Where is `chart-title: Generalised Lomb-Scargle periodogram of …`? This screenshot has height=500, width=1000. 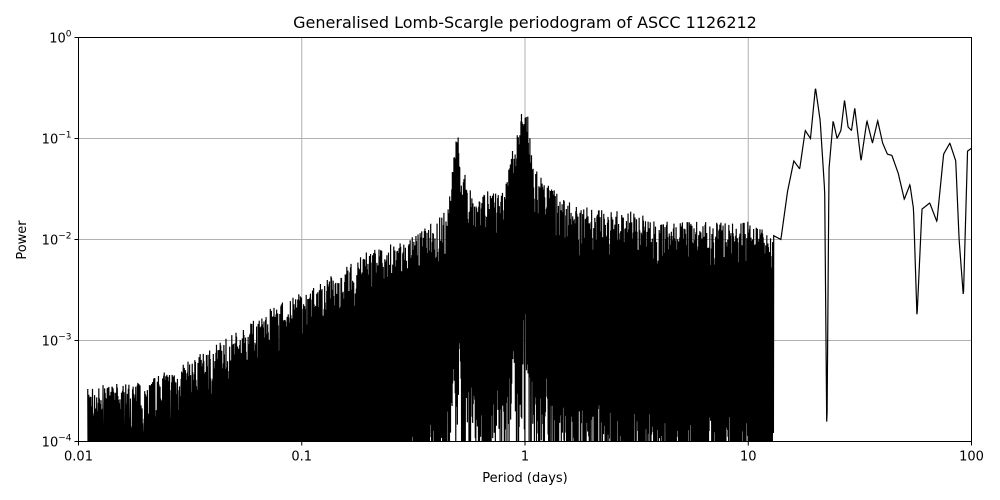 chart-title: Generalised Lomb-Scargle periodogram of … is located at coordinates (525, 22).